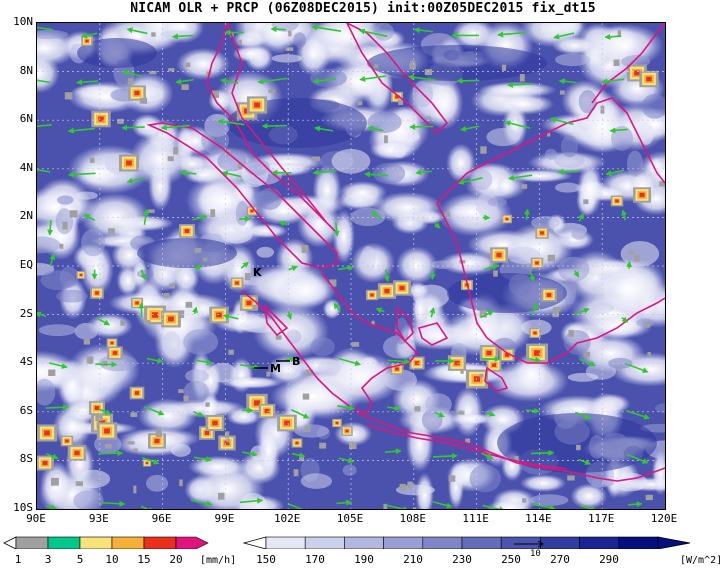 This screenshot has height=571, width=726. Describe the element at coordinates (144, 559) in the screenshot. I see `precip-colorbar-tick-label: 15` at that location.